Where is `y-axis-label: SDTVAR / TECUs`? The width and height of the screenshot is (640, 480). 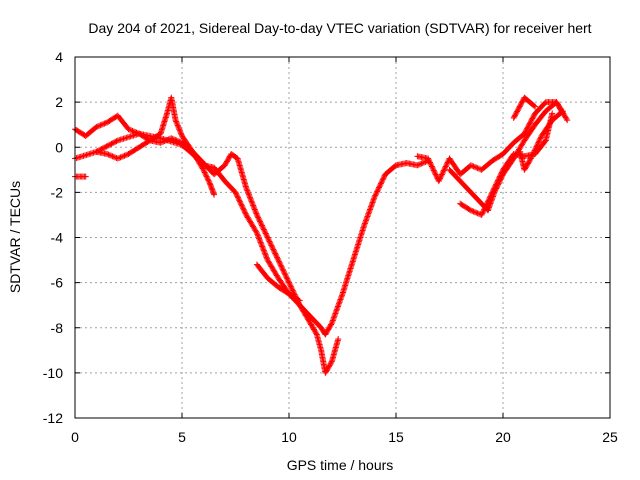 y-axis-label: SDTVAR / TECUs is located at coordinates (15, 237).